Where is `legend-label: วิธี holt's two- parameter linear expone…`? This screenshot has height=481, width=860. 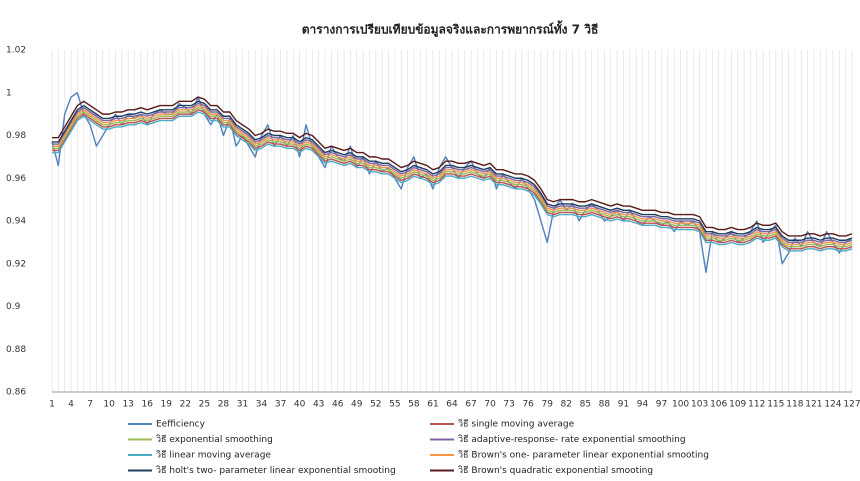
legend-label: วิธี holt's two- parameter linear expone… is located at coordinates (276, 470).